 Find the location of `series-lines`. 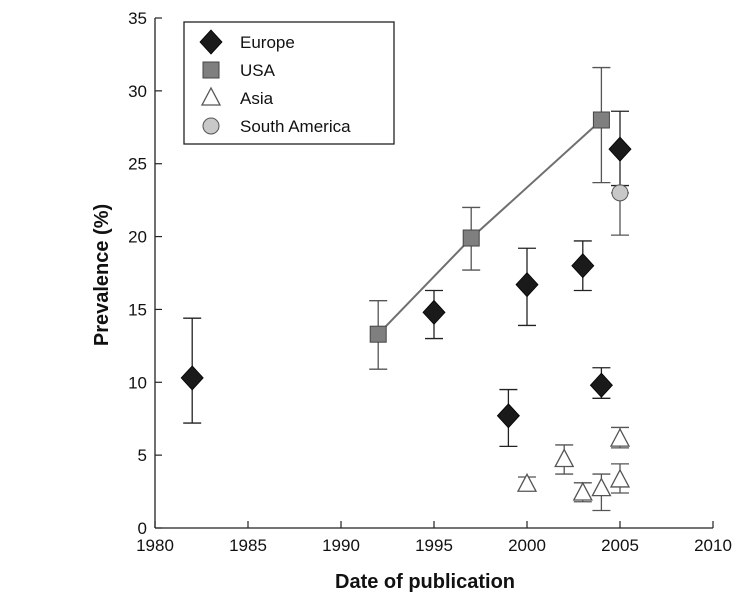

series-lines is located at coordinates (490, 227).